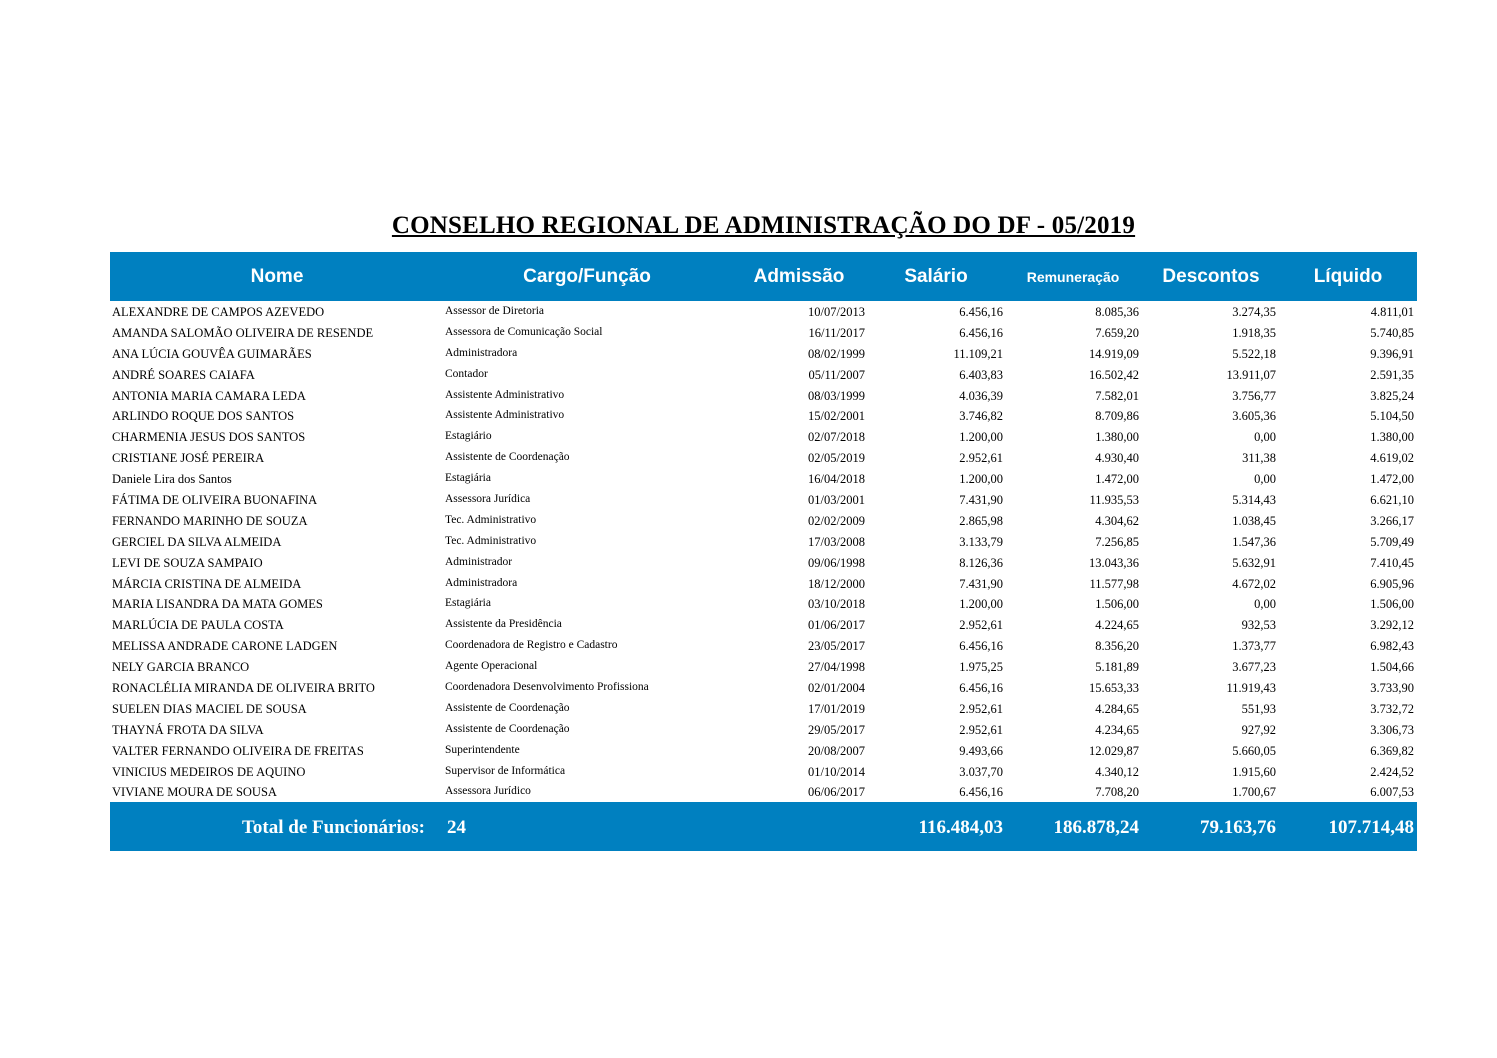 This screenshot has width=1497, height=1058. Describe the element at coordinates (209, 395) in the screenshot. I see `nome-cell: ANTONIA MARIA CAMARA LEDA` at that location.